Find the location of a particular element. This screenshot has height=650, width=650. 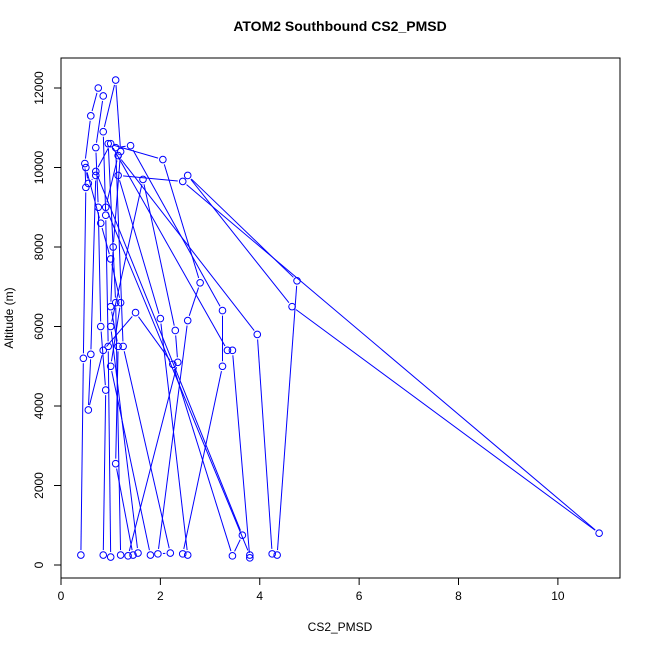

x-tick-label: 10 is located at coordinates (558, 596).